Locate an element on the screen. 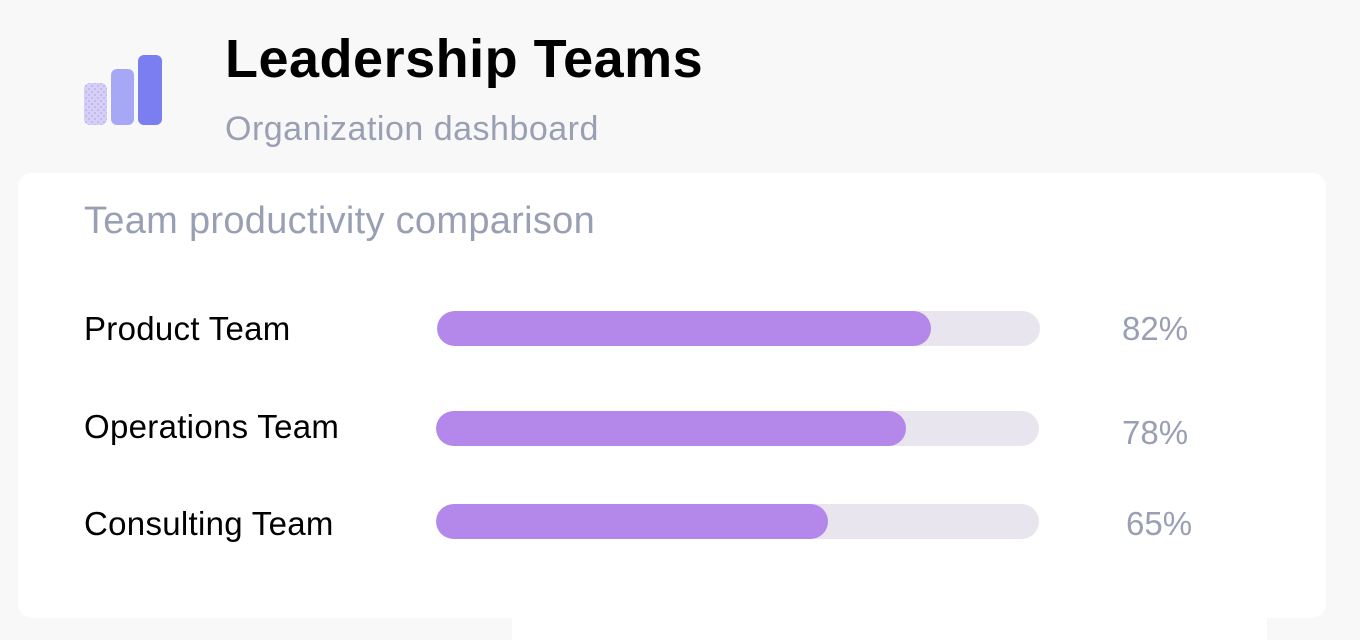  card-title: Team productivity comparison is located at coordinates (340, 221).